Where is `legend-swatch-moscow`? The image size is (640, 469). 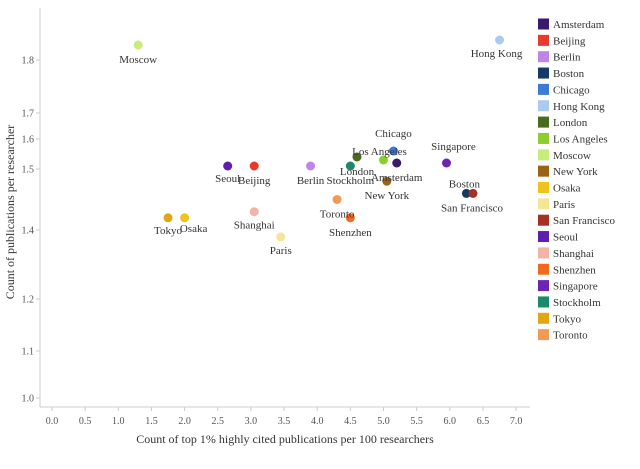
legend-swatch-moscow is located at coordinates (543, 155).